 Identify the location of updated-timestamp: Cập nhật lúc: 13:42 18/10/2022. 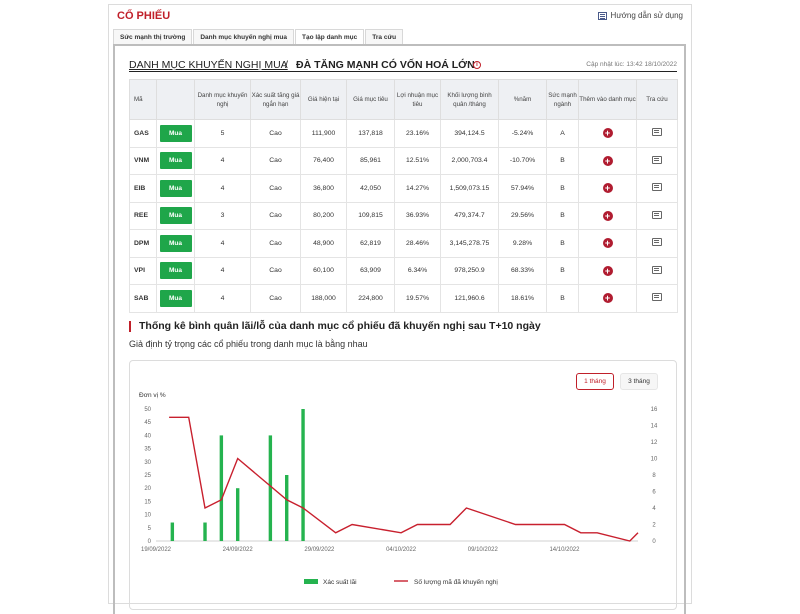
(631, 64).